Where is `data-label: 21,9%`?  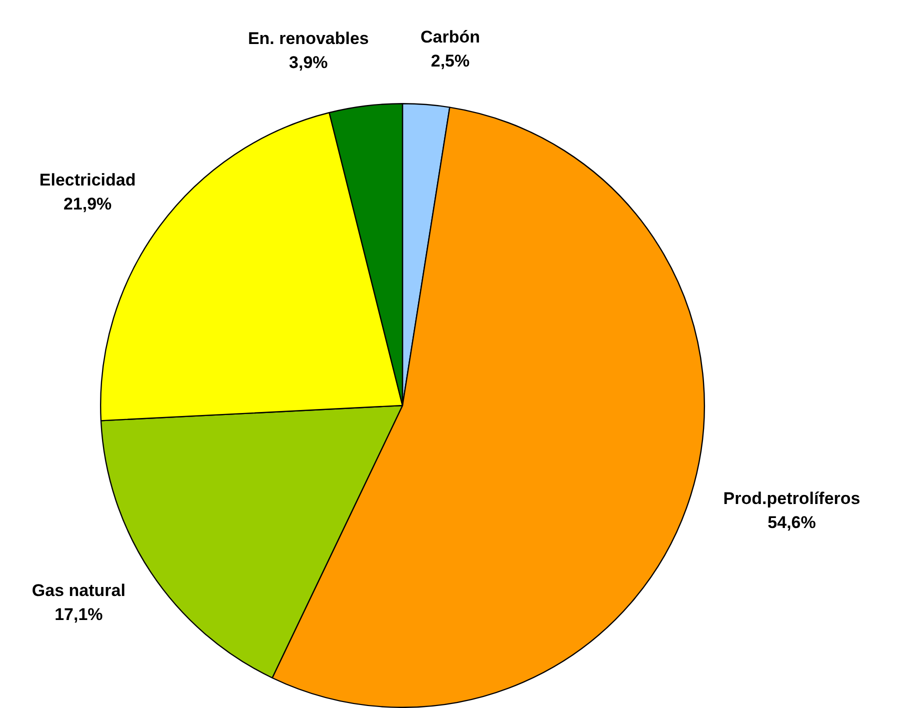 data-label: 21,9% is located at coordinates (87, 204).